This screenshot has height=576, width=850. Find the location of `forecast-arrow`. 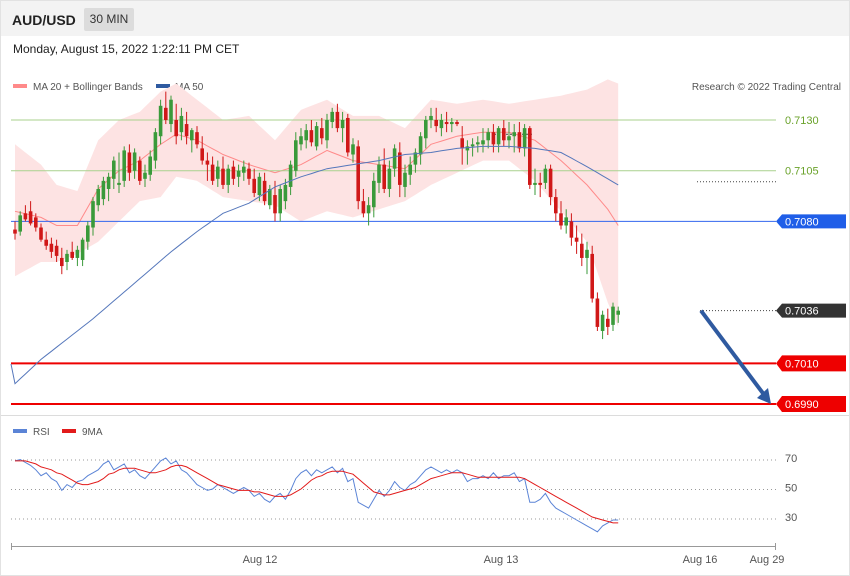

forecast-arrow is located at coordinates (735, 356).